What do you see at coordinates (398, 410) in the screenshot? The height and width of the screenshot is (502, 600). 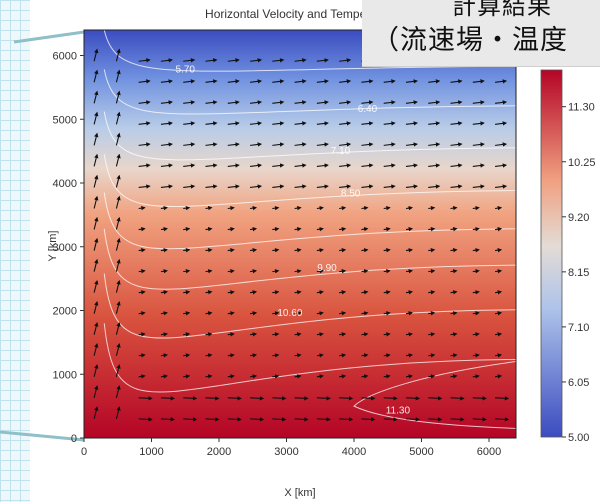 I see `contour-label: 11.30` at bounding box center [398, 410].